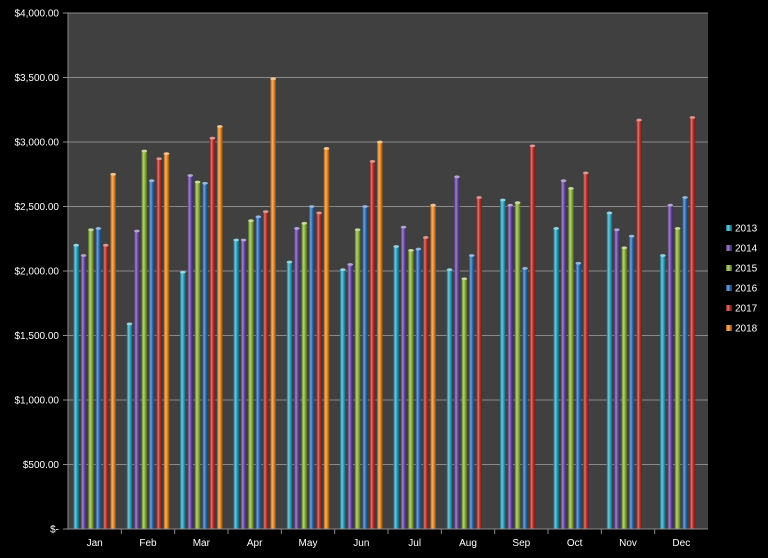  Describe the element at coordinates (742, 279) in the screenshot. I see `legend: 2013 2014 2015 2016 2017 2018` at that location.